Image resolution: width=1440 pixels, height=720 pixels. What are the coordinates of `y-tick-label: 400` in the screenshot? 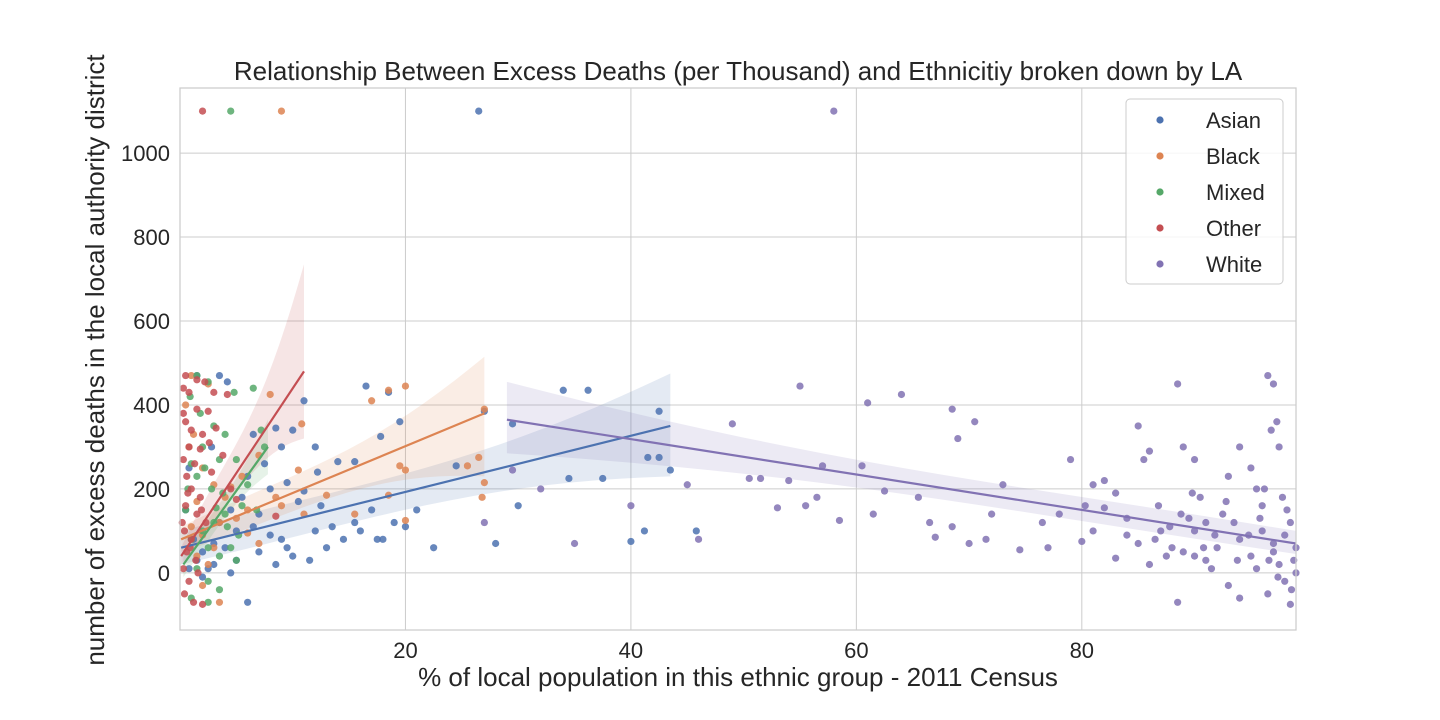 It's located at (151, 405).